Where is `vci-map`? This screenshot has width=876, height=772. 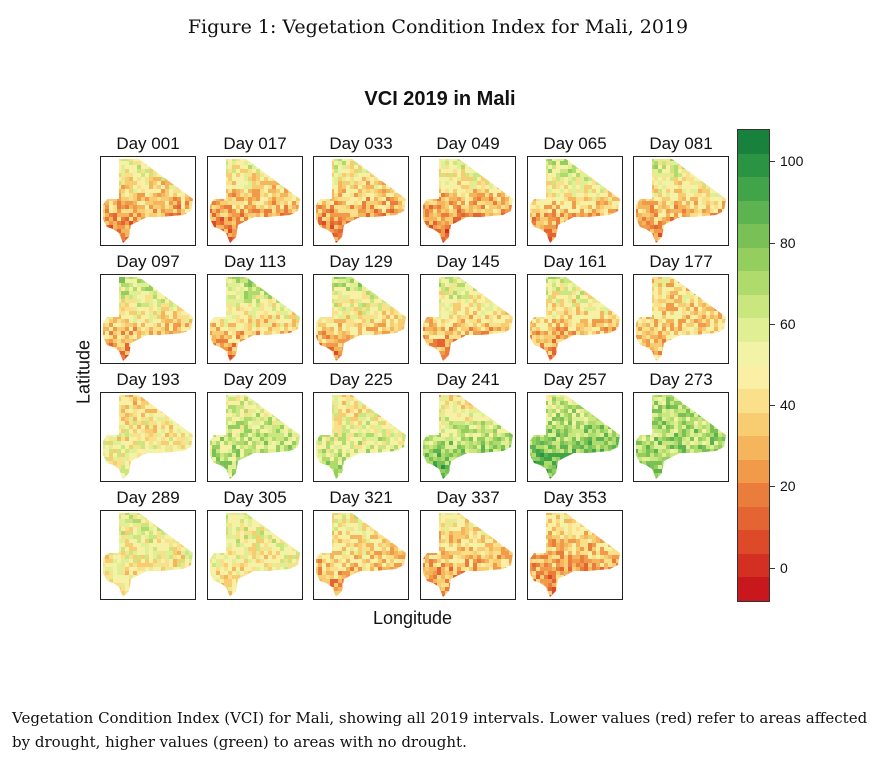 vci-map is located at coordinates (362, 200).